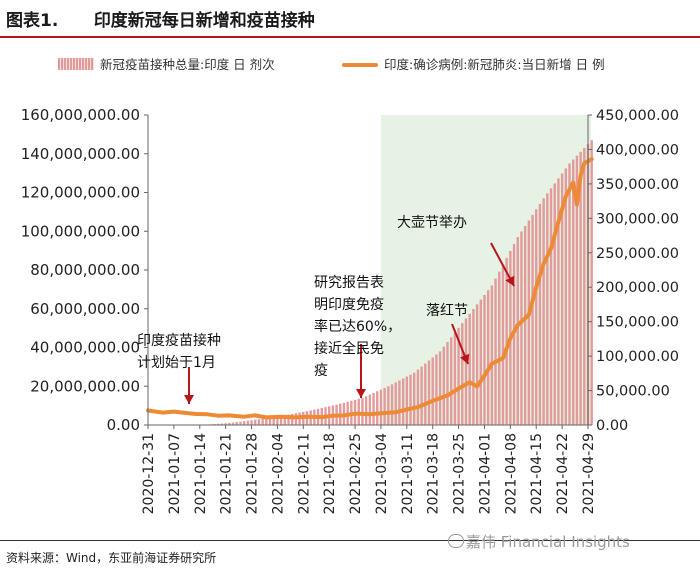 Image resolution: width=700 pixels, height=572 pixels. I want to click on left-tick-label: 0.00, so click(123, 425).